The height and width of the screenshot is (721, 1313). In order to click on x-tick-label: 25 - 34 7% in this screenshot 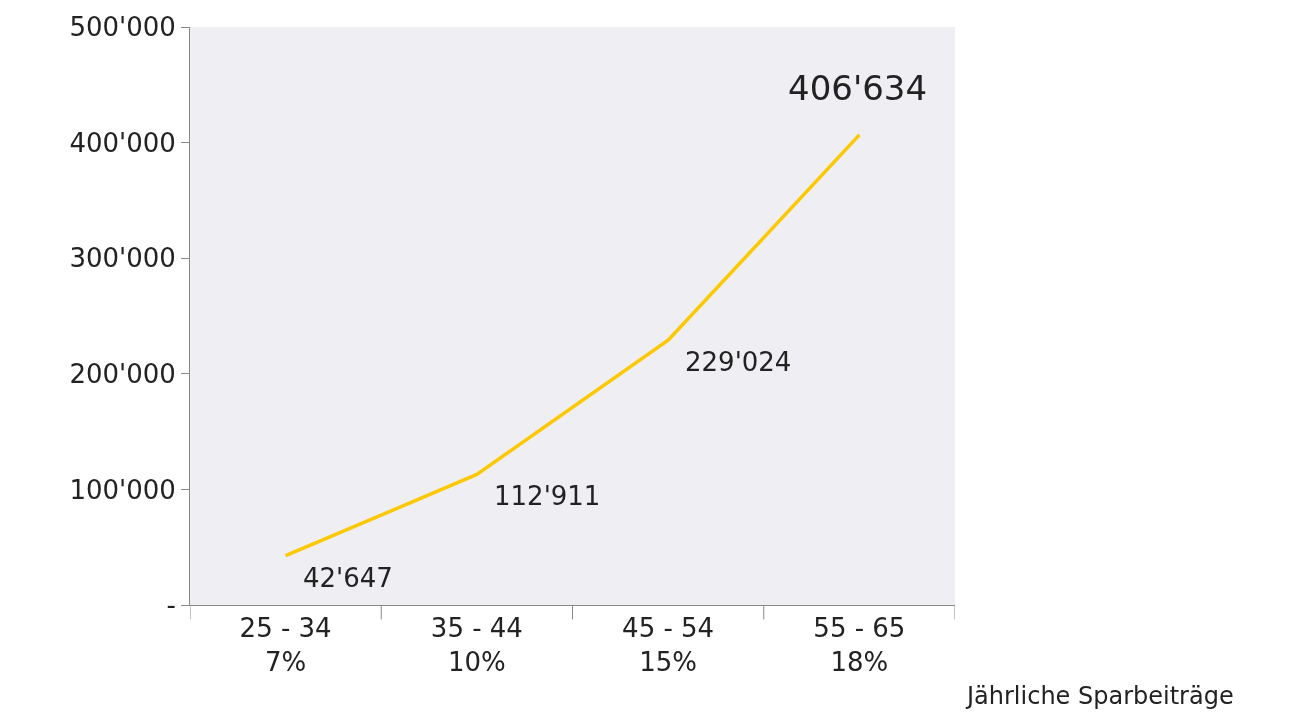, I will do `click(285, 645)`.